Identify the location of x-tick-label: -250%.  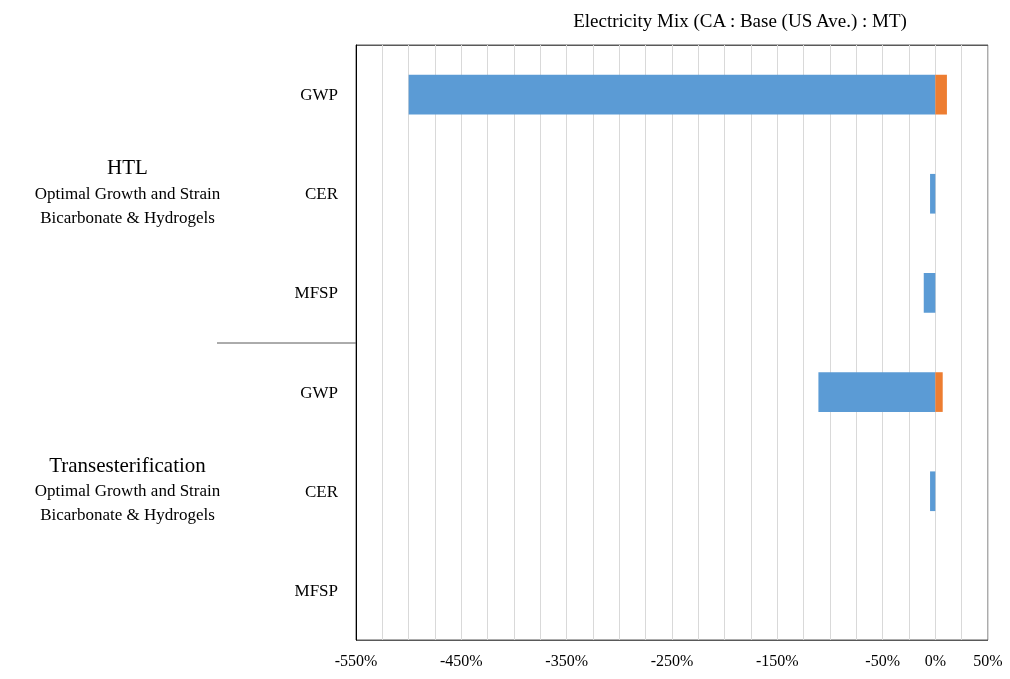
(672, 660).